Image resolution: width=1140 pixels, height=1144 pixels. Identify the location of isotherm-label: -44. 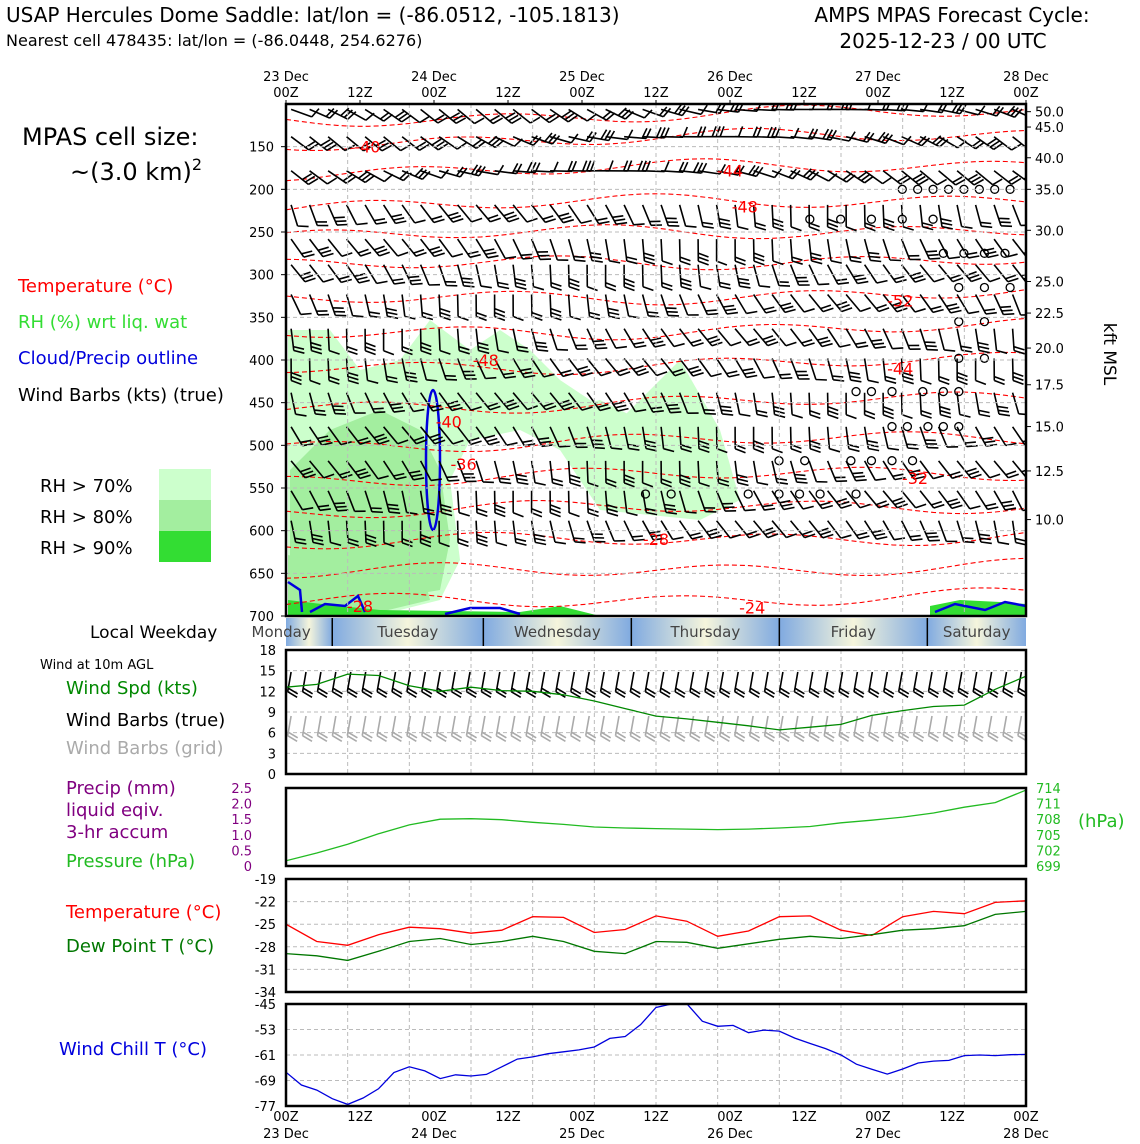
(730, 171).